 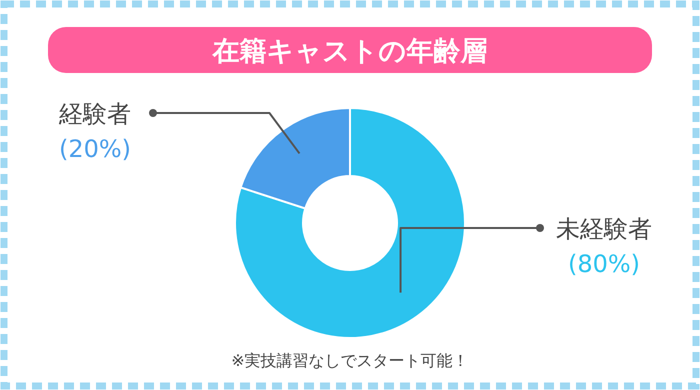 What do you see at coordinates (95, 149) in the screenshot?
I see `data-label: (20%)` at bounding box center [95, 149].